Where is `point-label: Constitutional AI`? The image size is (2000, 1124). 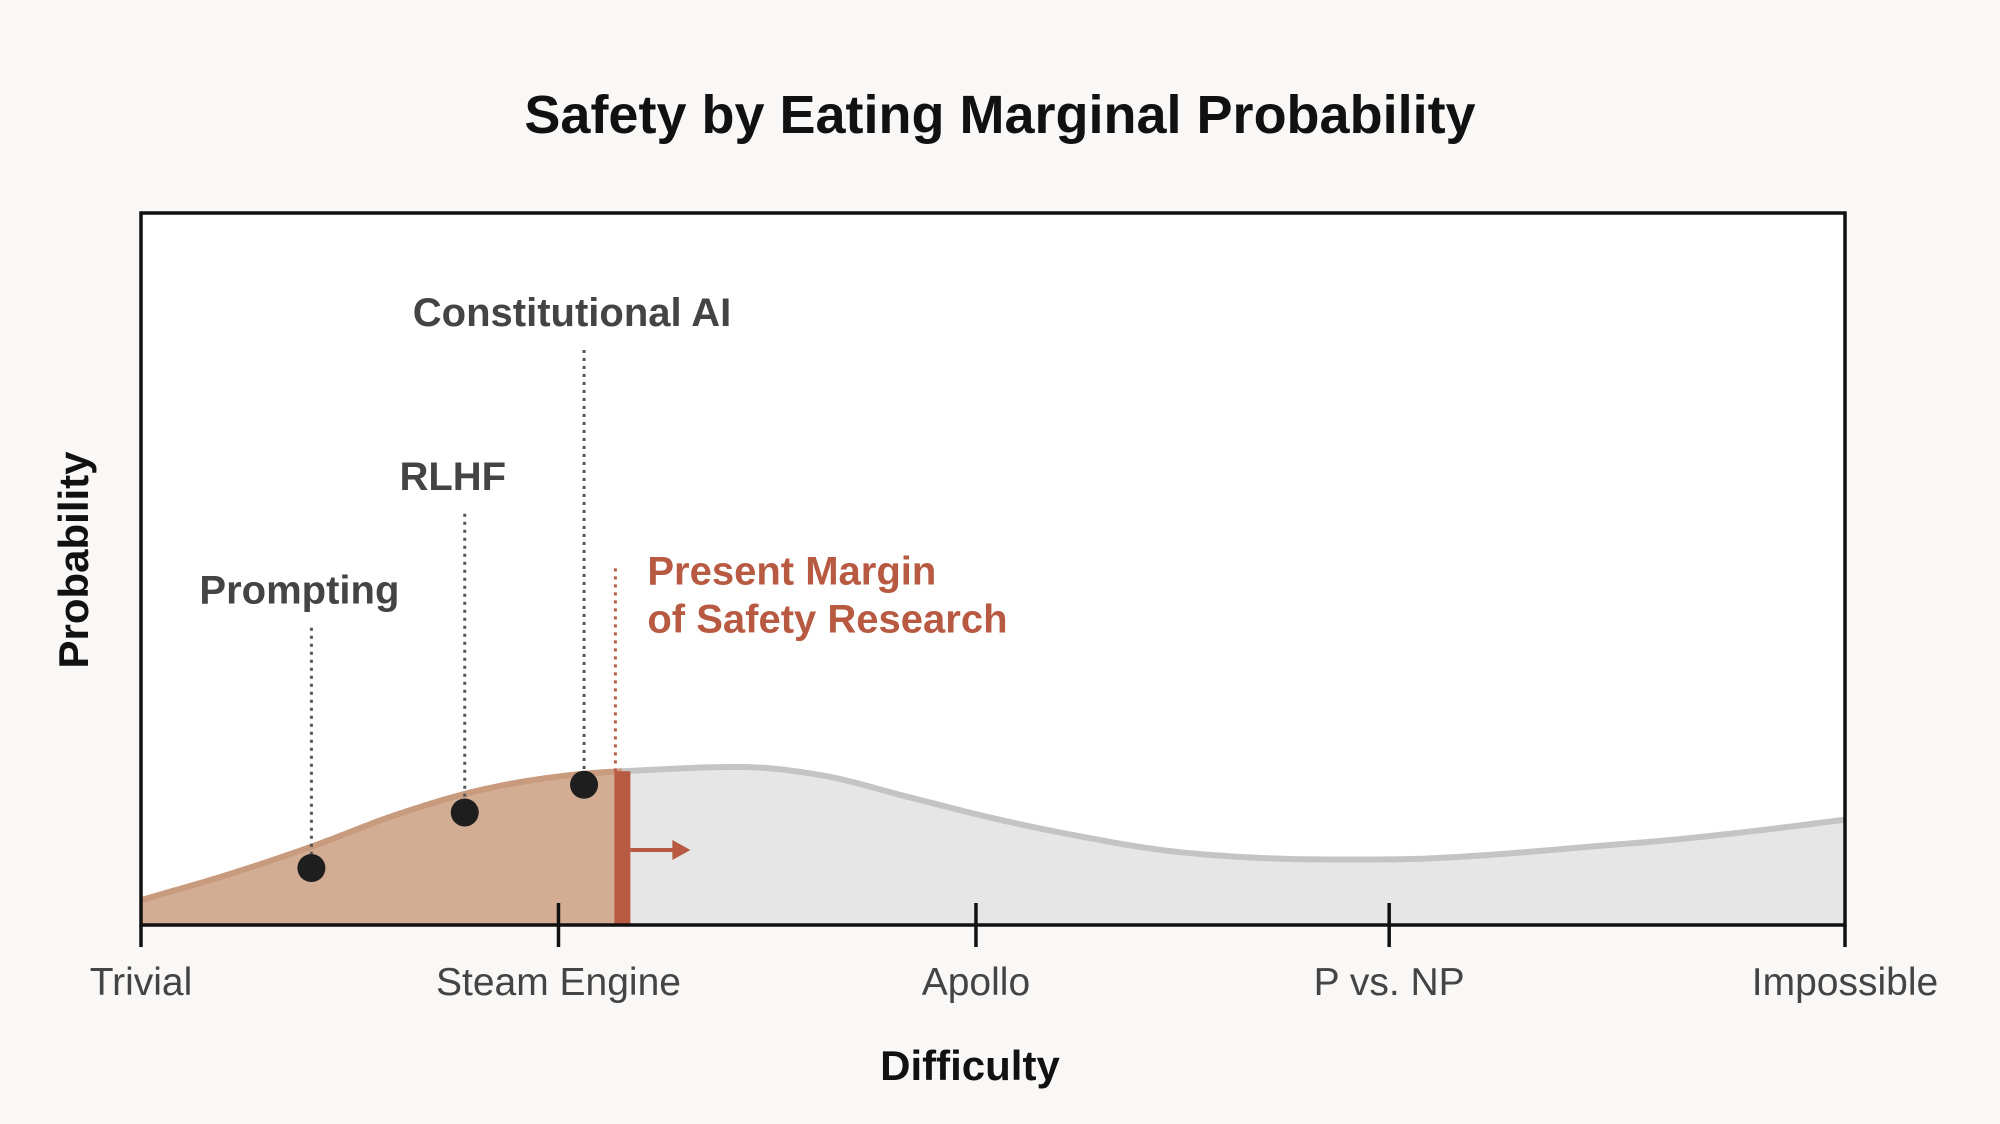
point-label: Constitutional AI is located at coordinates (572, 313).